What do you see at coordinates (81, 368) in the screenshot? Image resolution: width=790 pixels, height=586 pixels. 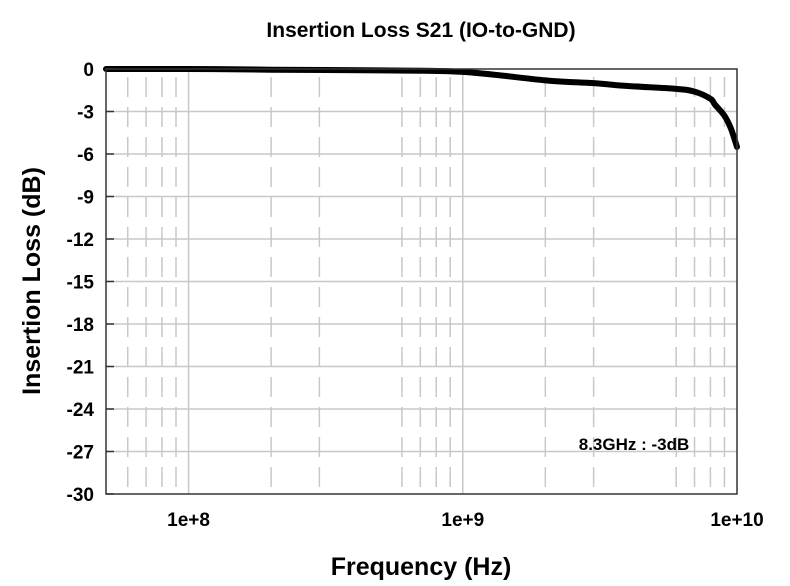 I see `y-tick-label: -21` at bounding box center [81, 368].